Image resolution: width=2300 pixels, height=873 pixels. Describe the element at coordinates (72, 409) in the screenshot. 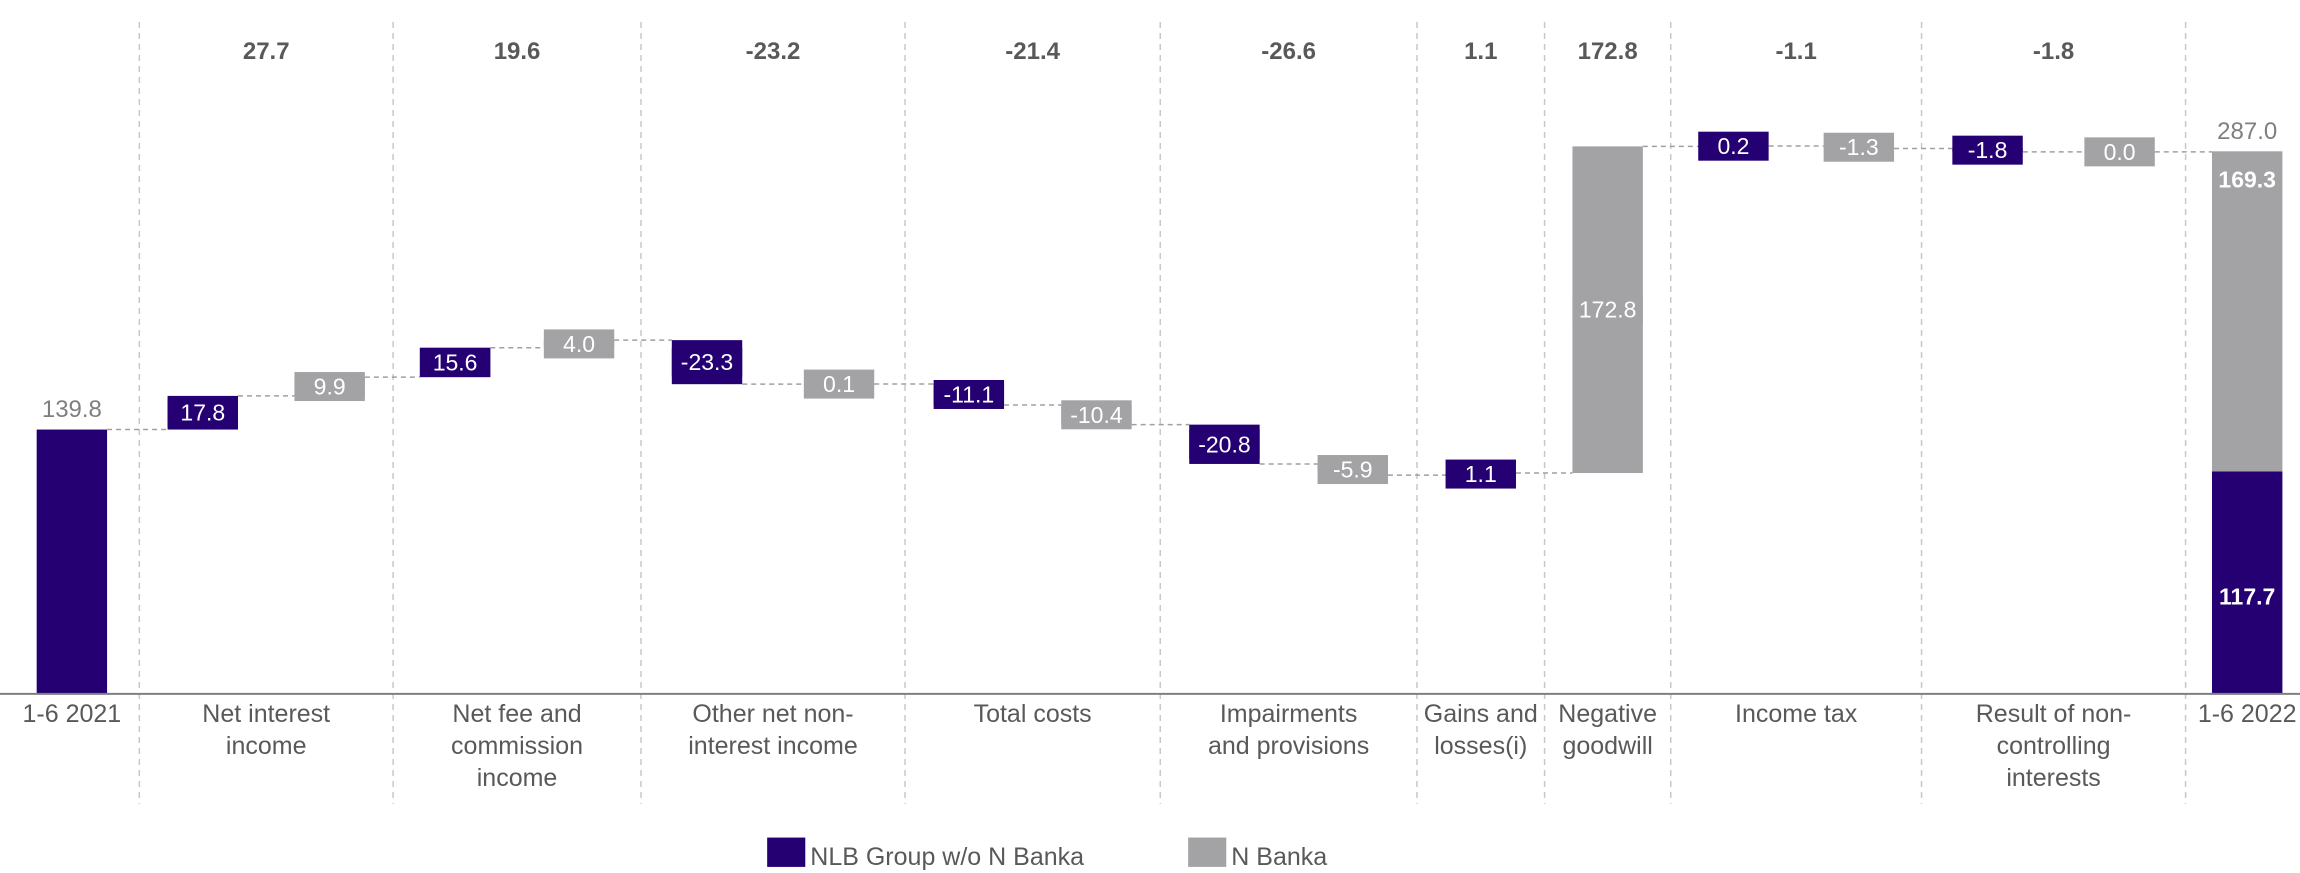

I see `value-label: 139.8` at that location.